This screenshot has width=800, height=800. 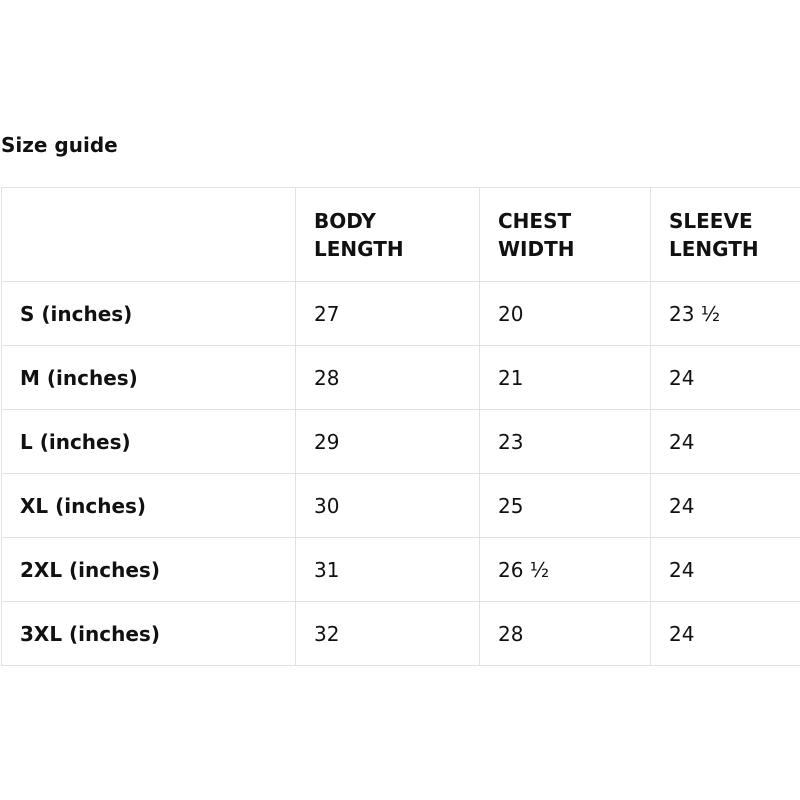 I want to click on header-empty, so click(x=148, y=234).